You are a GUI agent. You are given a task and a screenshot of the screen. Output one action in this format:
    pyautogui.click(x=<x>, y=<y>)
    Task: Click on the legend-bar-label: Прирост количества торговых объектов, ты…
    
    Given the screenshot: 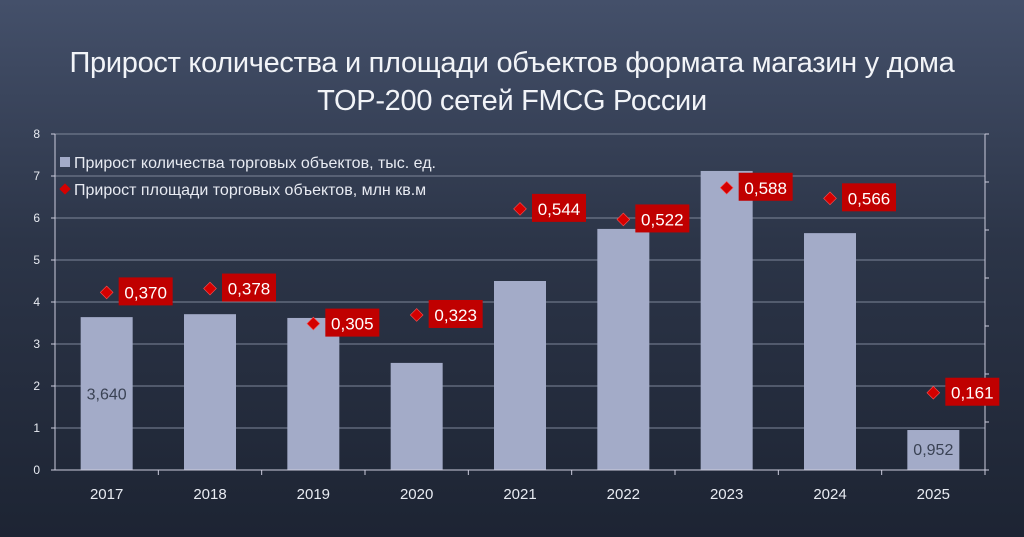 What is the action you would take?
    pyautogui.click(x=255, y=163)
    